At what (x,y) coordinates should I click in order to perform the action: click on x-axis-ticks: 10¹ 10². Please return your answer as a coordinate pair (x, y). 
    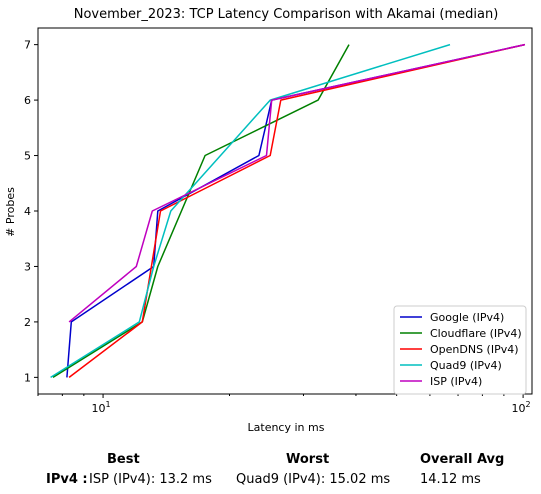
    Looking at the image, I should click on (284, 404).